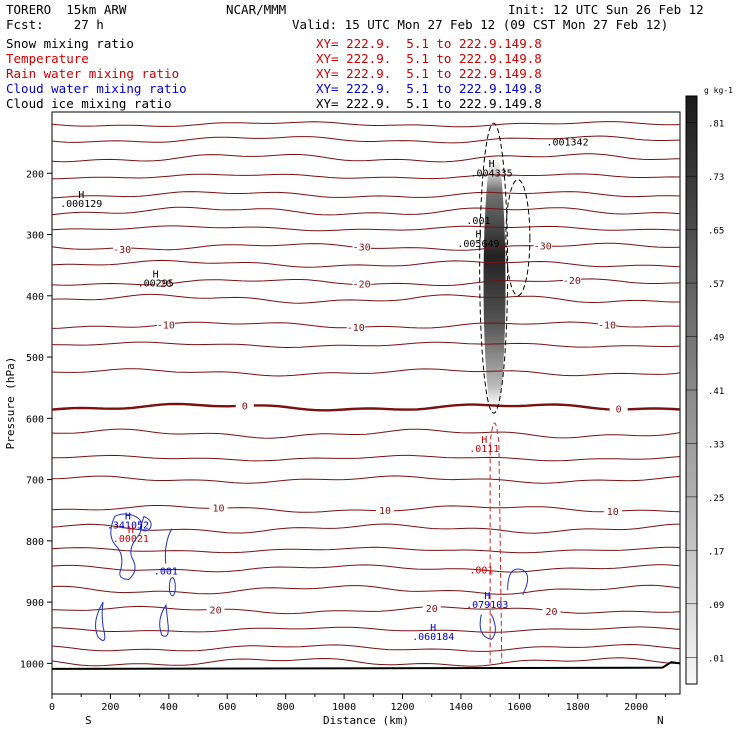 The image size is (740, 740). I want to click on x-tick-label: 800, so click(286, 707).